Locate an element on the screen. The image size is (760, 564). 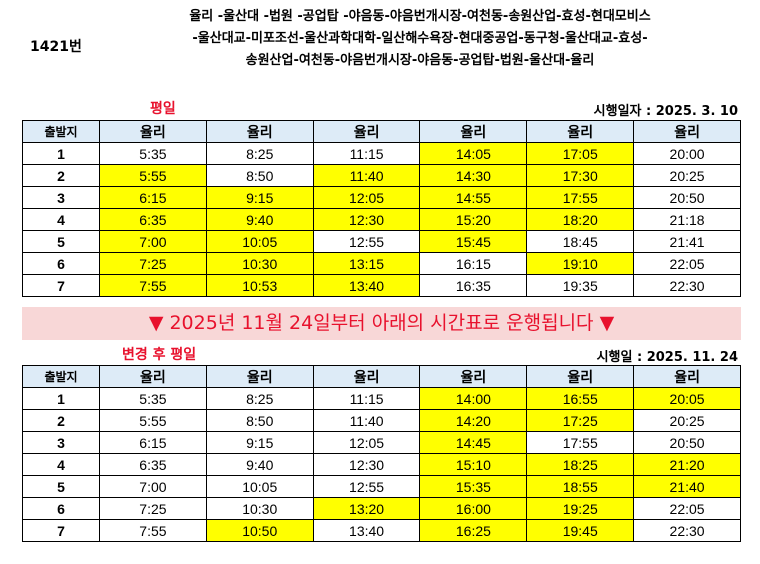
departure-time: 16:25 is located at coordinates (473, 530).